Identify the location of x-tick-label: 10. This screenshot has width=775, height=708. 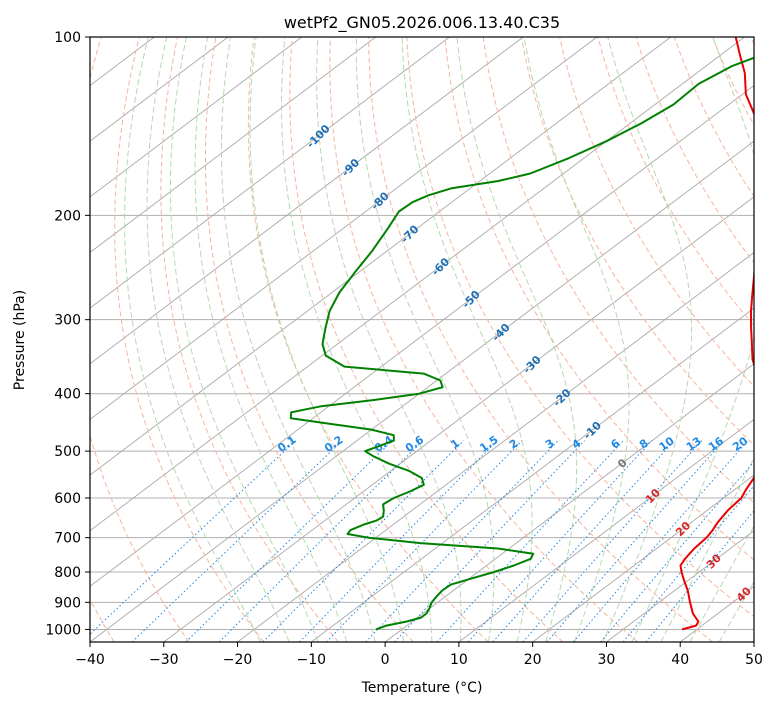
(459, 660).